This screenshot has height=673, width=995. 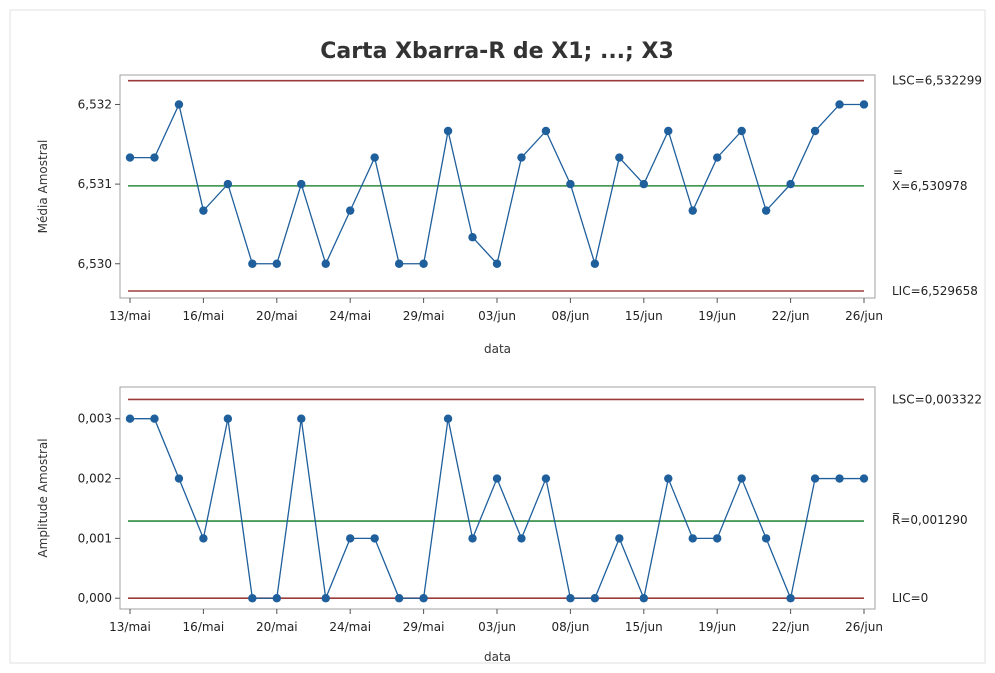 I want to click on center-label: X=6,530978, so click(x=930, y=186).